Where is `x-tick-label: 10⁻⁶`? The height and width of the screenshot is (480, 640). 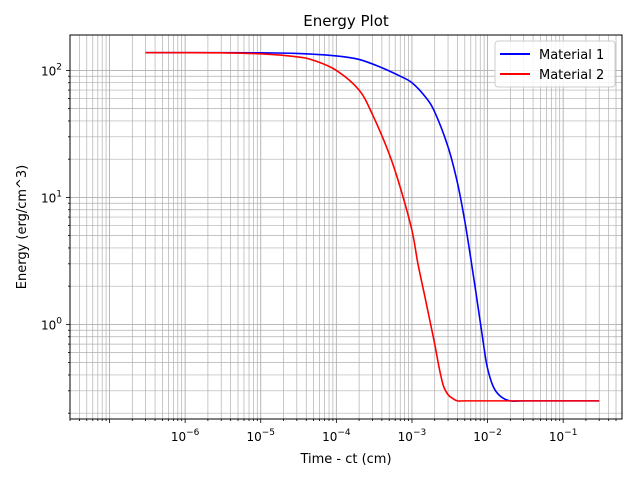
x-tick-label: 10⁻⁶ is located at coordinates (185, 436).